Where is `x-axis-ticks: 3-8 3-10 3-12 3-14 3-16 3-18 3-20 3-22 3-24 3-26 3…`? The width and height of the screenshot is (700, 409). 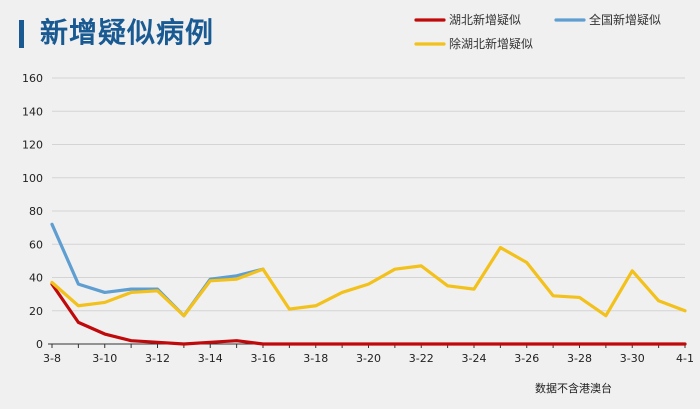
x-axis-ticks: 3-8 3-10 3-12 3-14 3-16 3-18 3-20 3-22 3-24 3-26 3… is located at coordinates (368, 354).